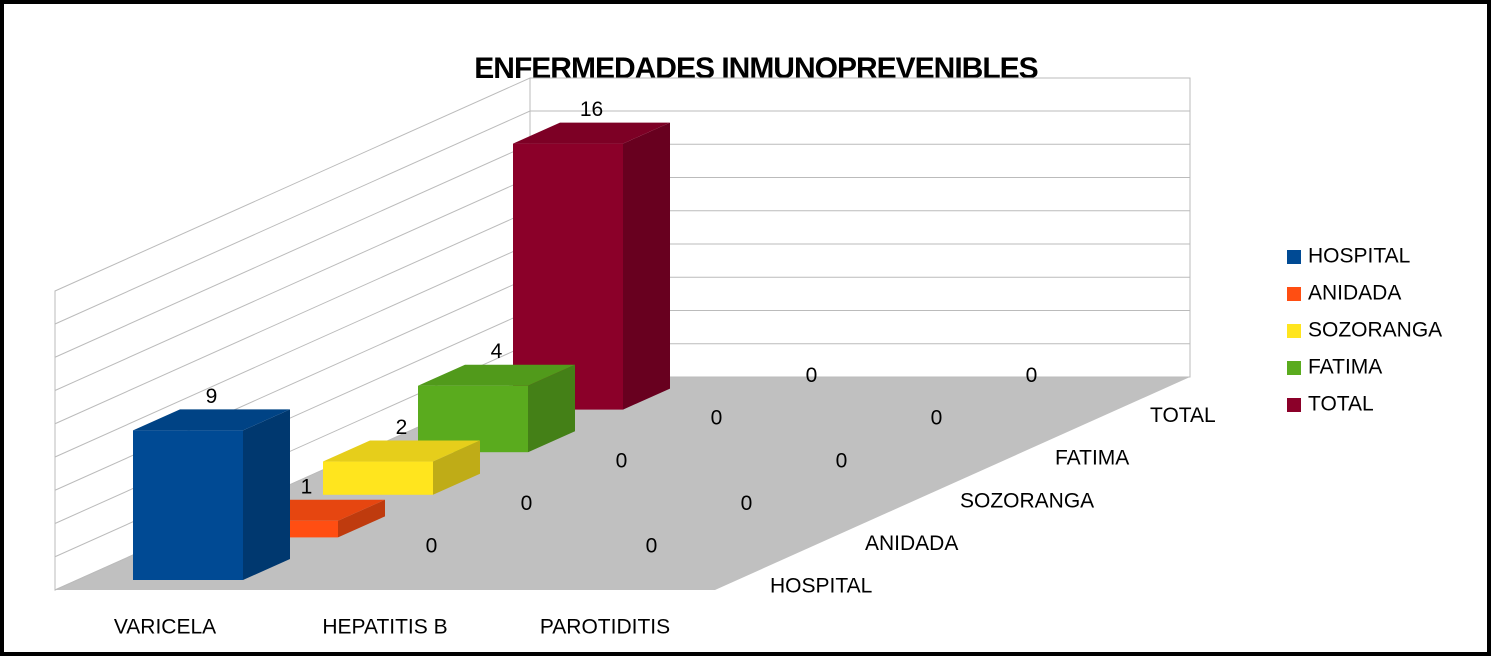 The height and width of the screenshot is (657, 1492). I want to click on depth-tick-label: TOTAL, so click(1183, 415).